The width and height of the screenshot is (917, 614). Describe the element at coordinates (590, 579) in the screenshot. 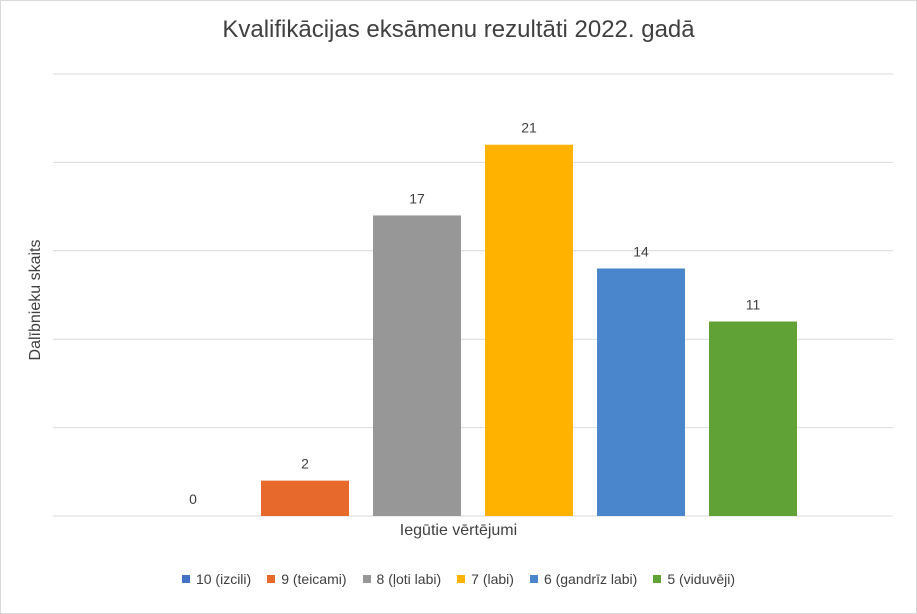

I see `legend-label: 6 (gandrīz labi)` at that location.